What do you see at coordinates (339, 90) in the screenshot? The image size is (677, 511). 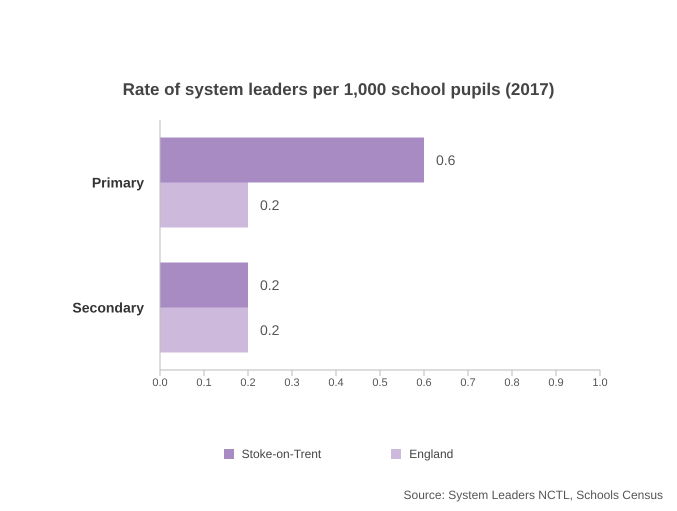 I see `chart-title: Rate of system leaders per 1,000 school pupils (2017)` at bounding box center [339, 90].